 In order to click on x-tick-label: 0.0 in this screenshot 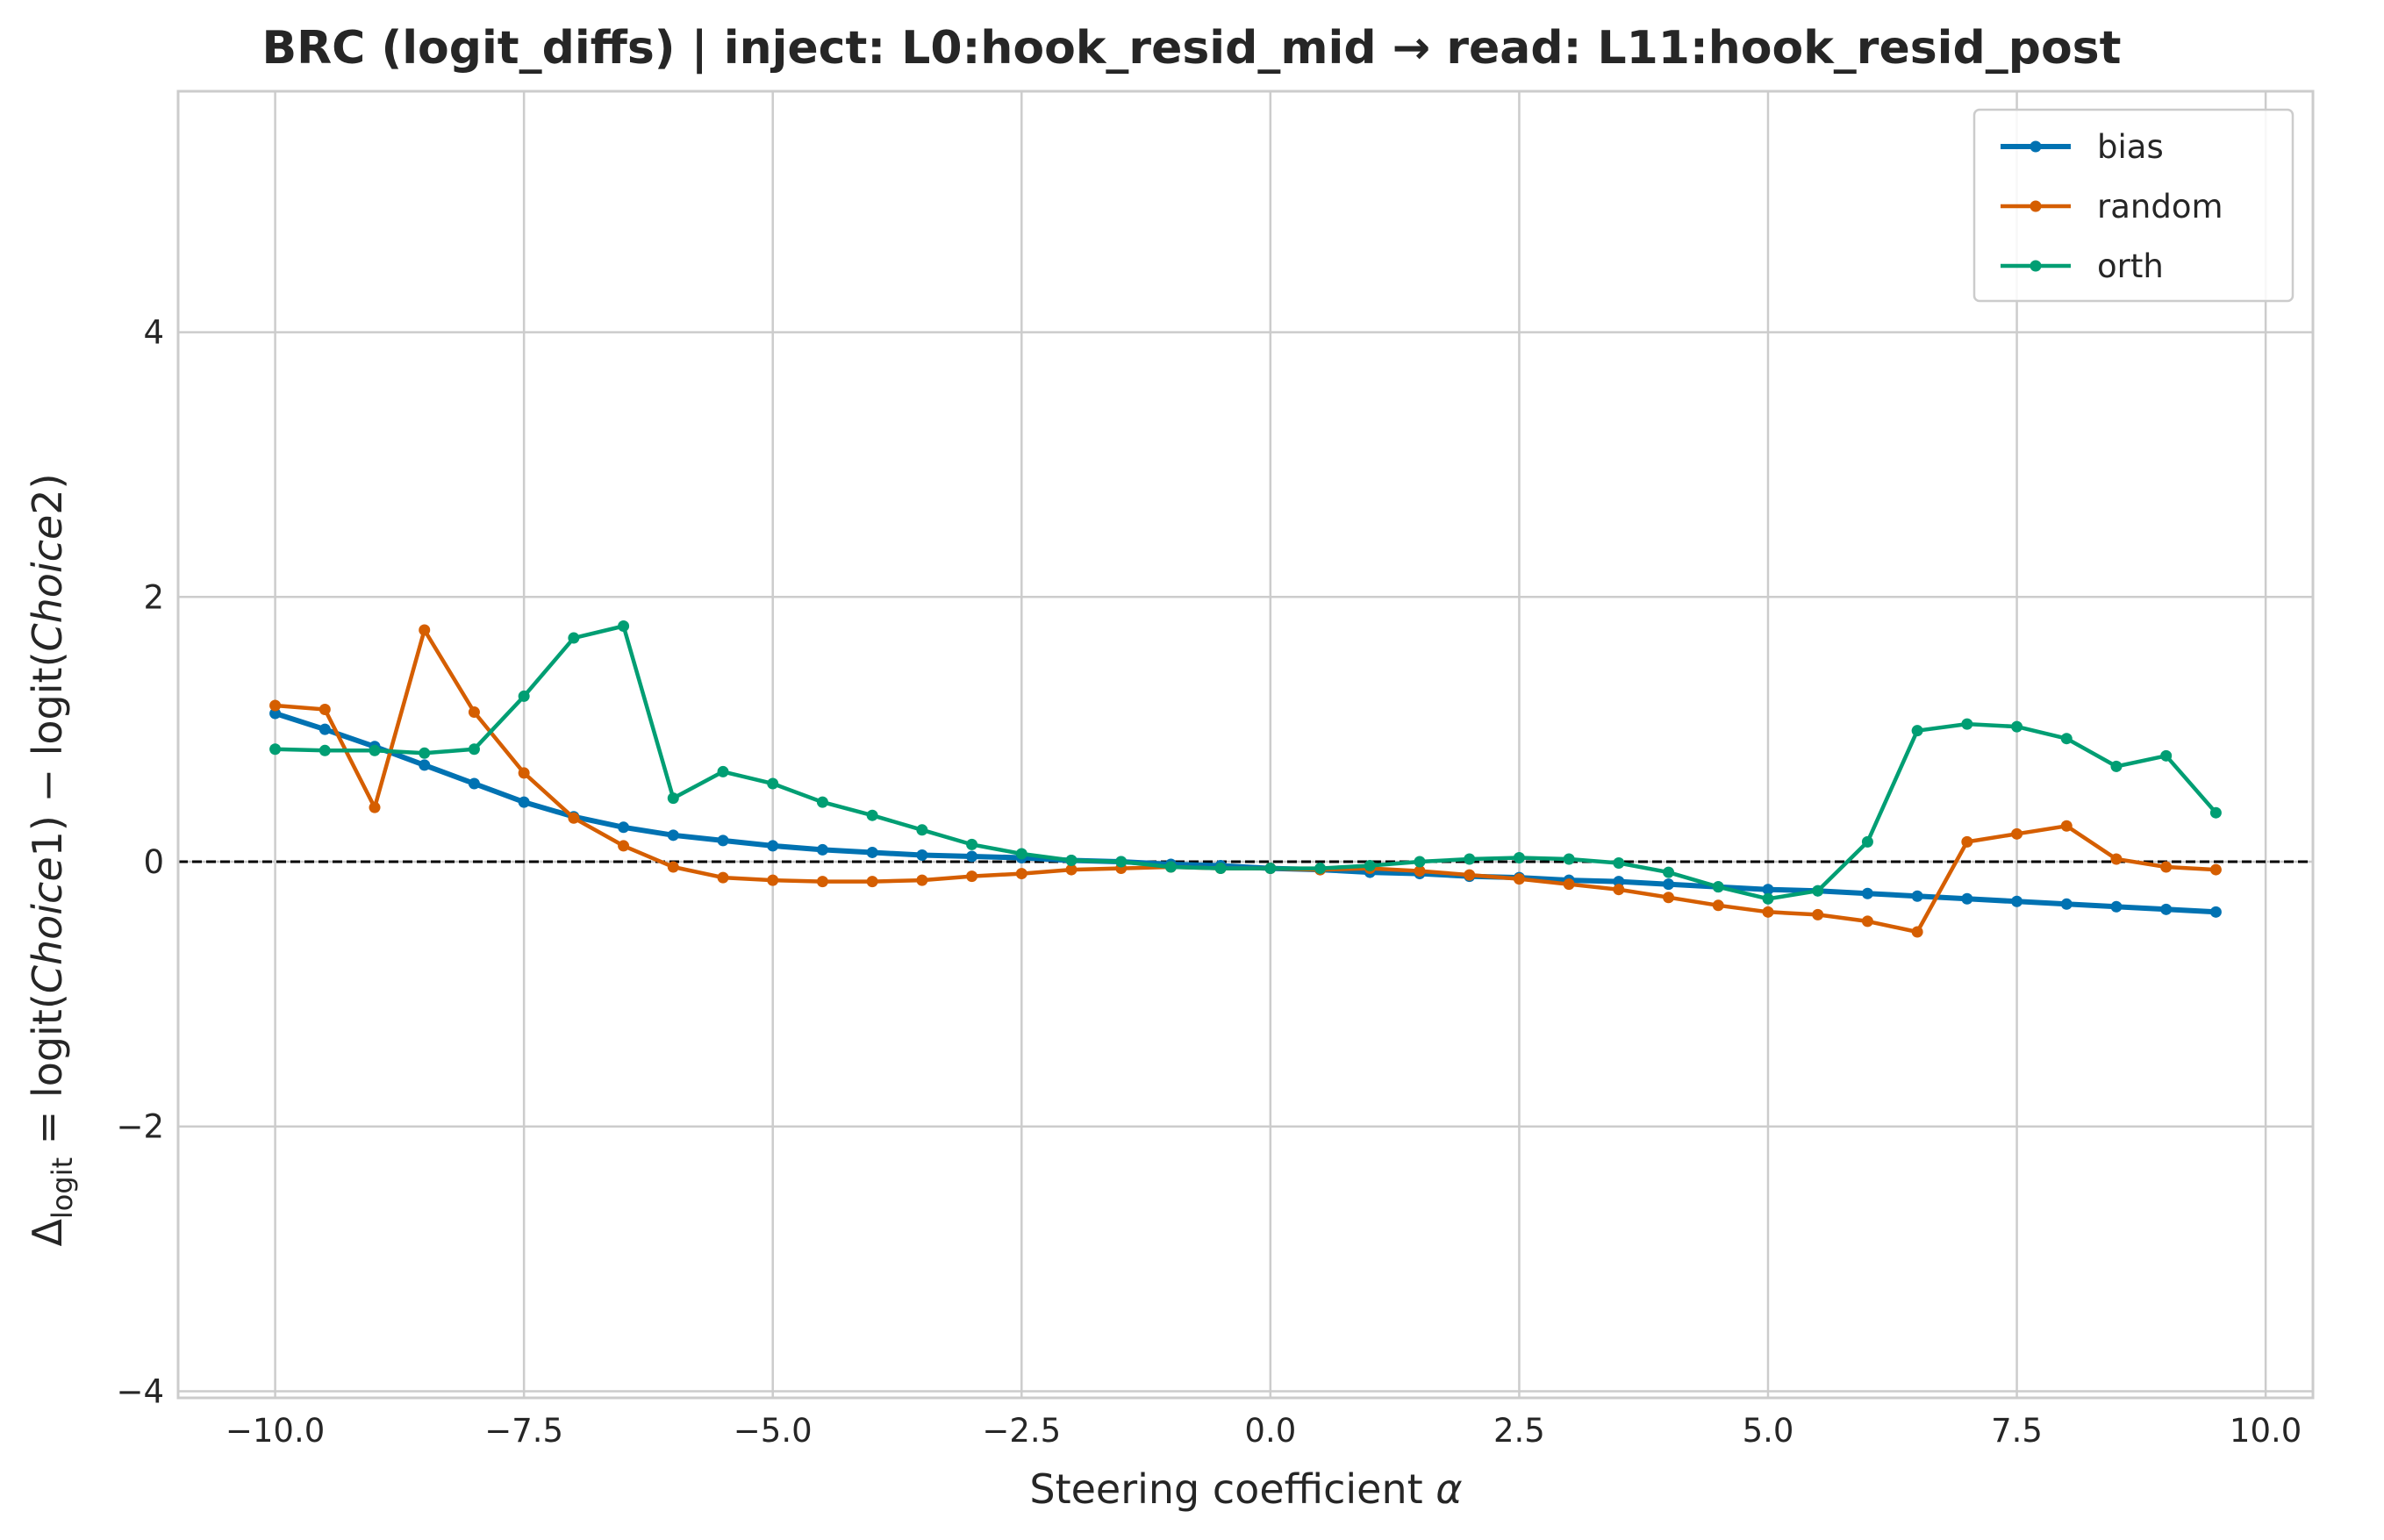, I will do `click(1270, 1431)`.